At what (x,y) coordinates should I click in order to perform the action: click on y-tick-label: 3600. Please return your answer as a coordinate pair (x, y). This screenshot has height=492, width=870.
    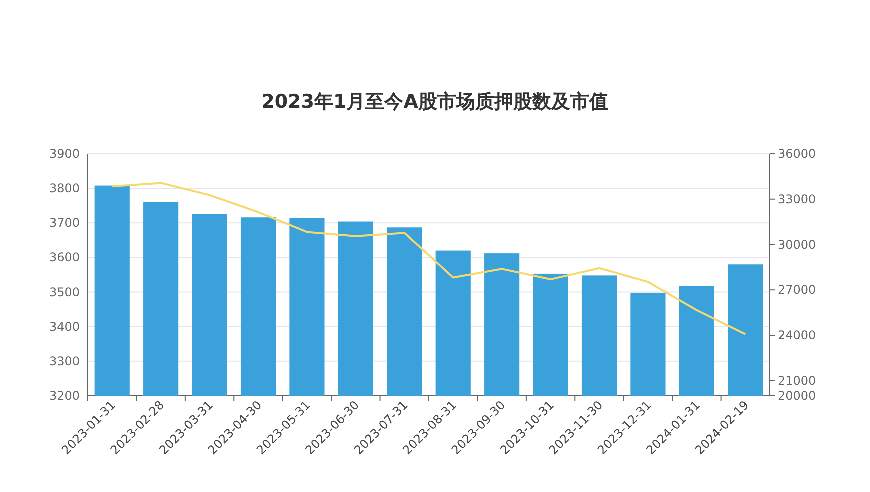
    Looking at the image, I should click on (64, 257).